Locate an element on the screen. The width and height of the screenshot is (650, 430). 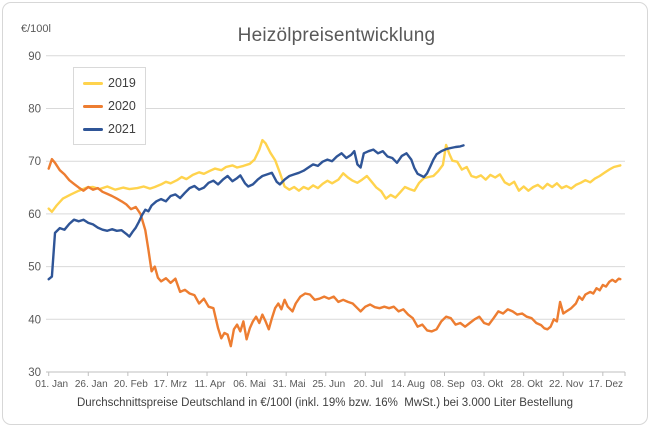
y-tick-label-30: 30 is located at coordinates (34, 373).